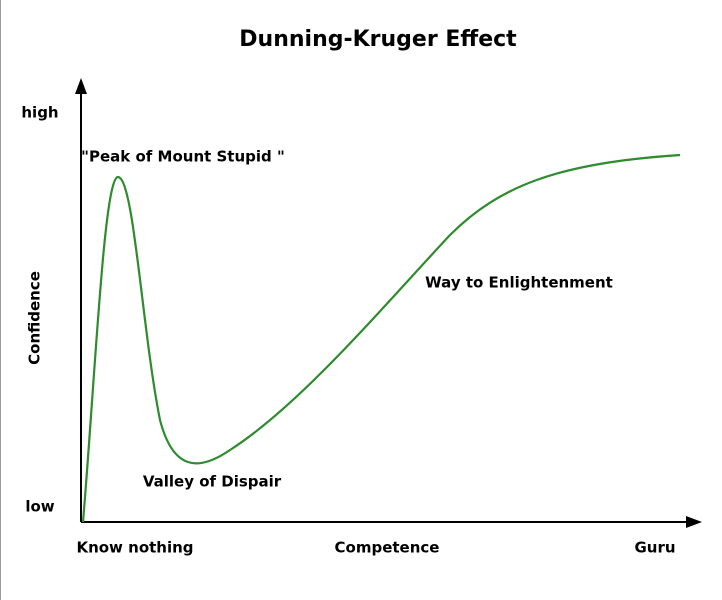 The width and height of the screenshot is (722, 600). Describe the element at coordinates (183, 157) in the screenshot. I see `peak-annotation: "Peak of Mount Stupid "` at that location.